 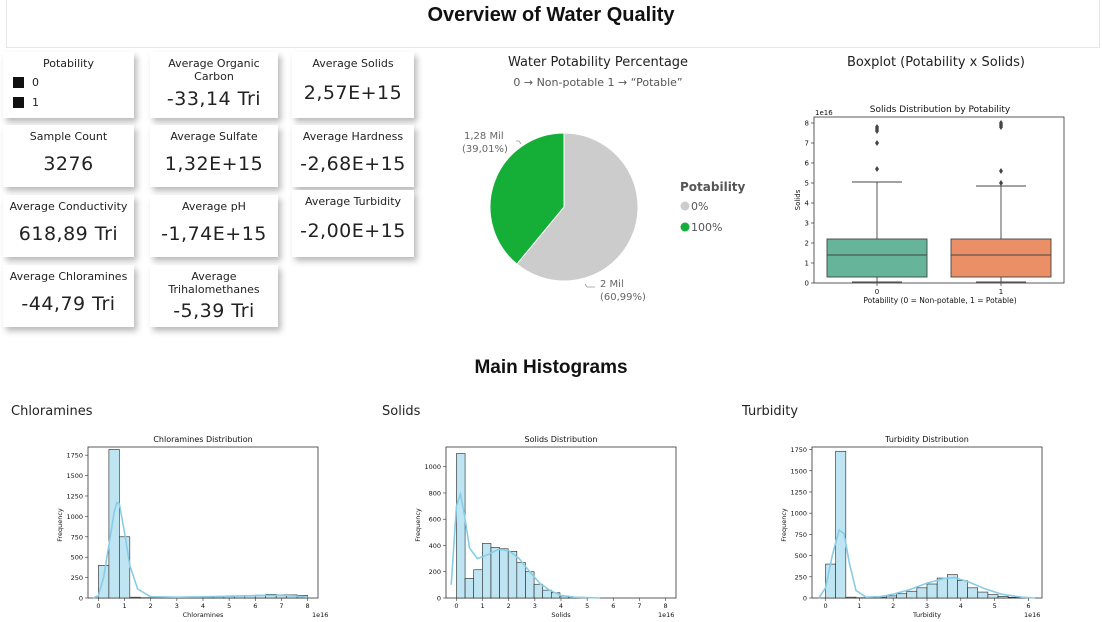 What do you see at coordinates (214, 164) in the screenshot?
I see `card-sulfate-value: 1,32E+15` at bounding box center [214, 164].